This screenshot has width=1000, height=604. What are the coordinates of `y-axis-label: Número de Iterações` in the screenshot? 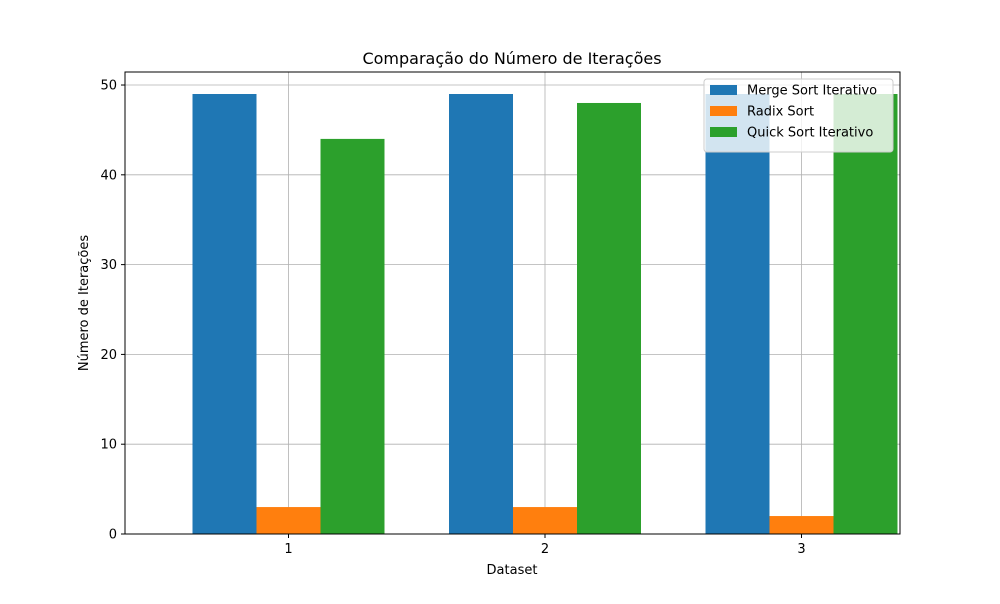 It's located at (84, 303).